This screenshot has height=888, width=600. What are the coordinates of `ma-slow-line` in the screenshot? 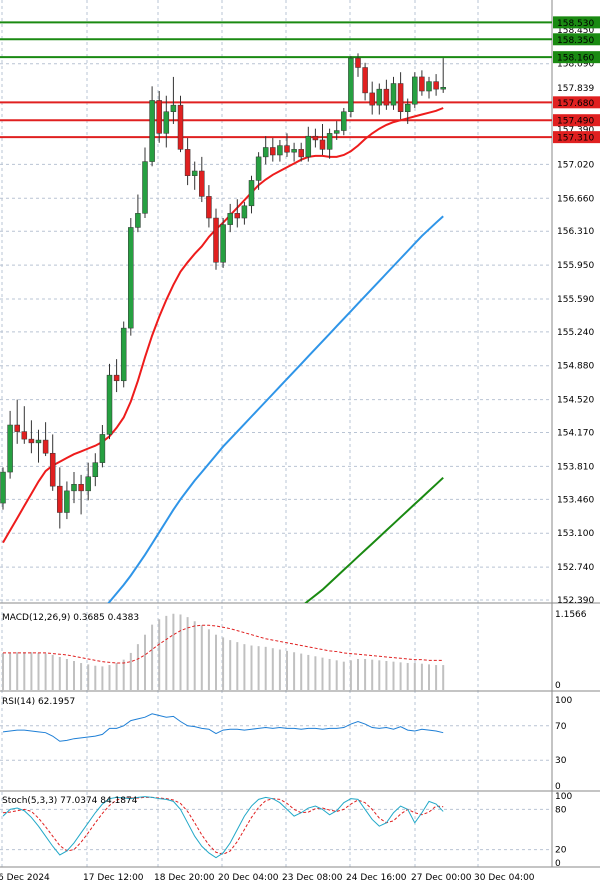 It's located at (374, 539).